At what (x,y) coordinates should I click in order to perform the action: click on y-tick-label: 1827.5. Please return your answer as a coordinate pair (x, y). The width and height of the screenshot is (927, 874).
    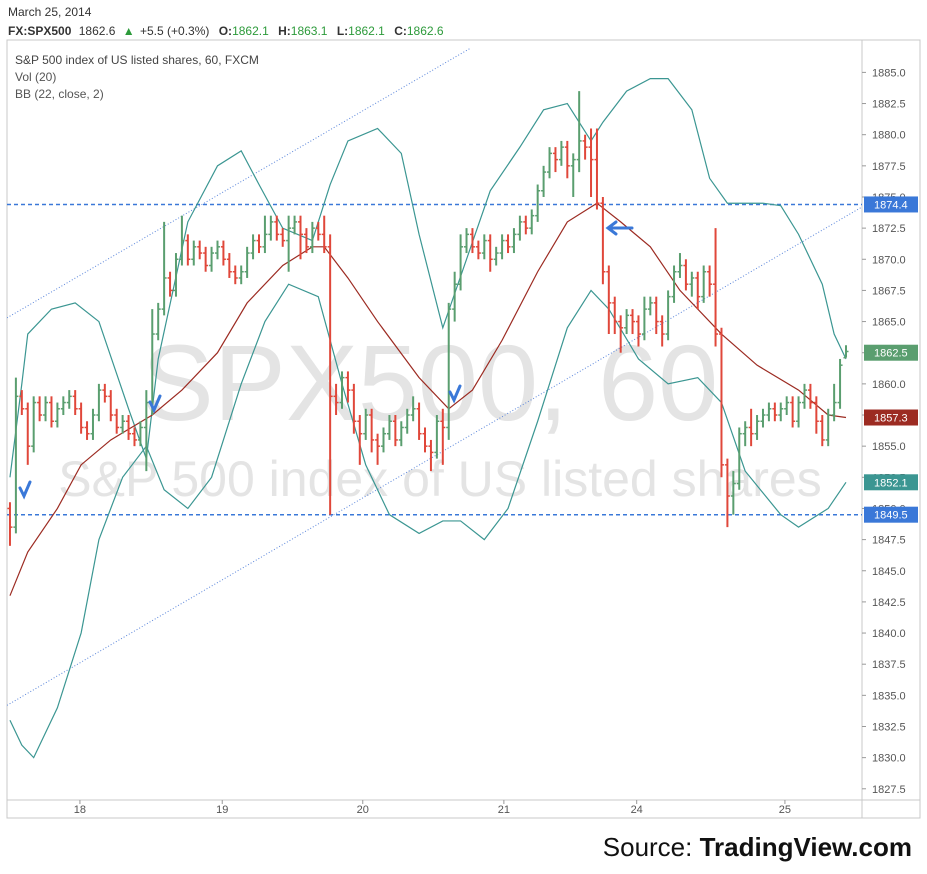
    Looking at the image, I should click on (889, 790).